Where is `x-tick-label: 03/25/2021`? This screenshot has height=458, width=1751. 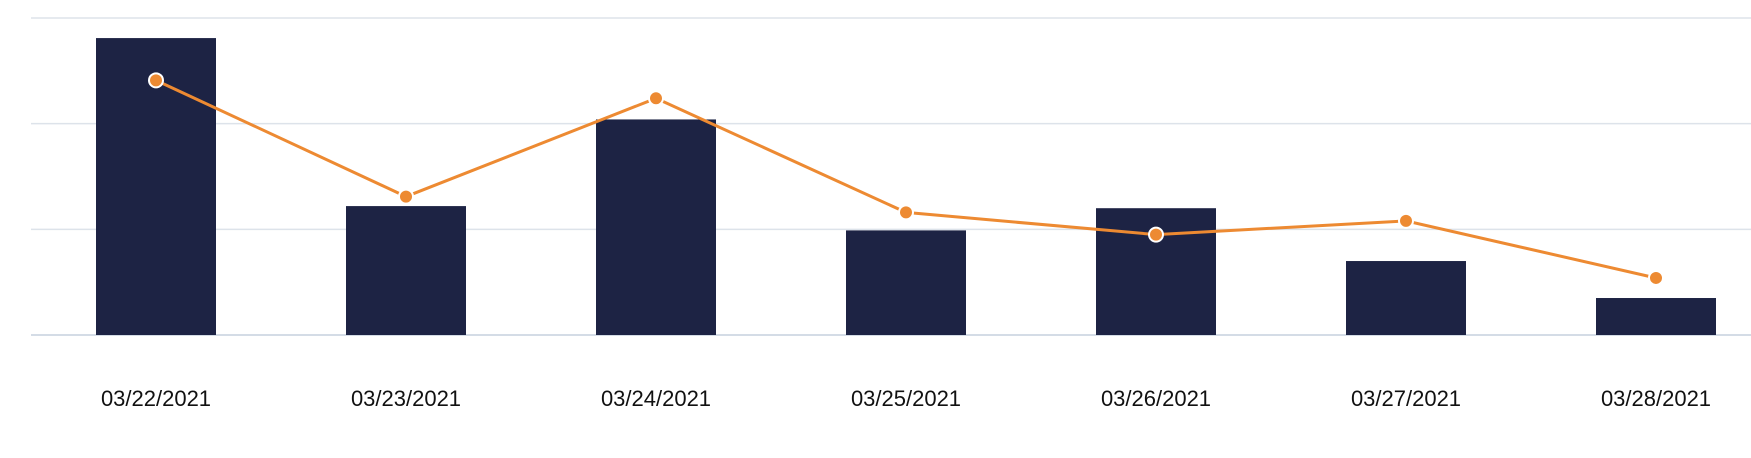
x-tick-label: 03/25/2021 is located at coordinates (906, 398).